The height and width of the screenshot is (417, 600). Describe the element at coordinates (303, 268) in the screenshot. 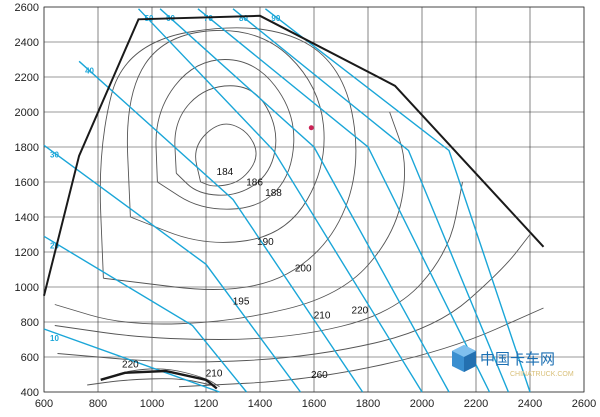

I see `bsfc-label-200: 200` at that location.